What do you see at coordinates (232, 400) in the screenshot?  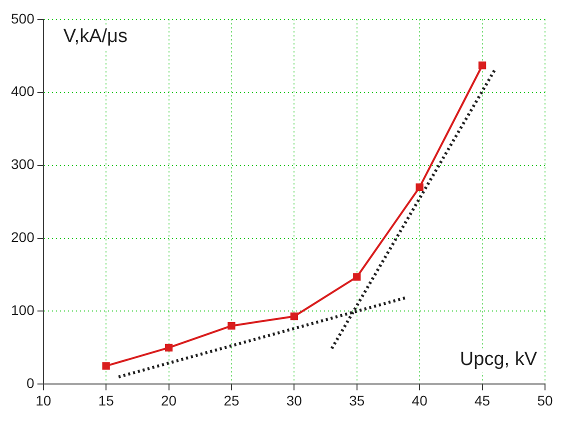 I see `x-tick-label: 25` at bounding box center [232, 400].